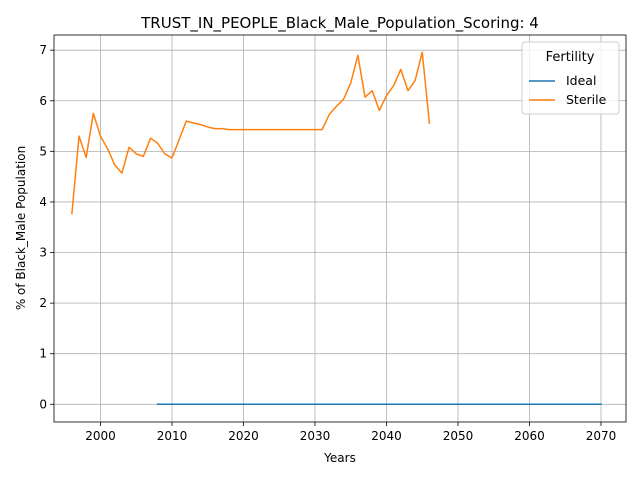 The image size is (640, 480). Describe the element at coordinates (570, 57) in the screenshot. I see `legend-title: Fertility` at that location.